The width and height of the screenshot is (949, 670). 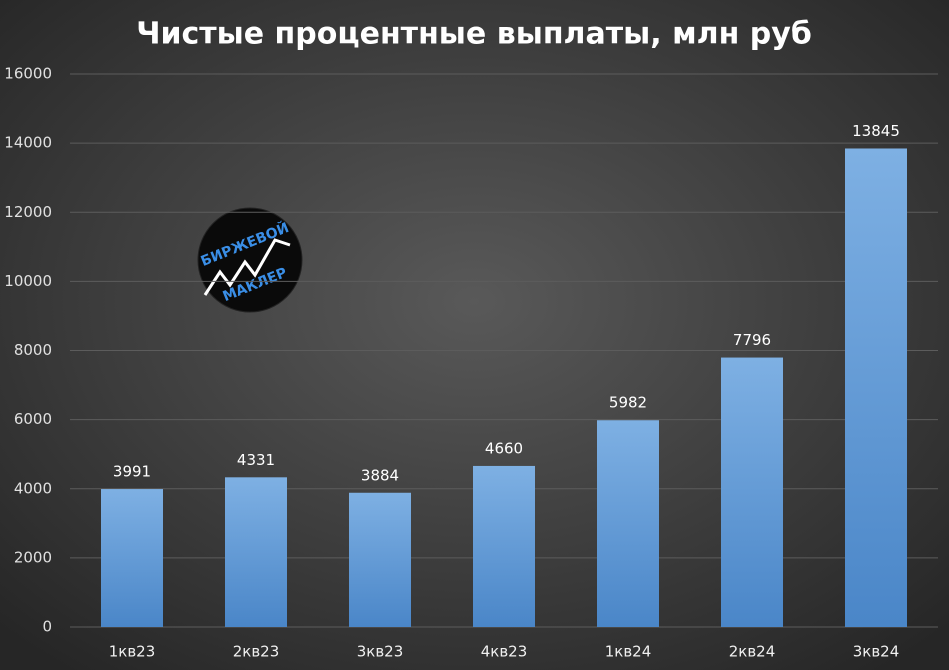 What do you see at coordinates (876, 131) in the screenshot?
I see `value-label: 13845` at bounding box center [876, 131].